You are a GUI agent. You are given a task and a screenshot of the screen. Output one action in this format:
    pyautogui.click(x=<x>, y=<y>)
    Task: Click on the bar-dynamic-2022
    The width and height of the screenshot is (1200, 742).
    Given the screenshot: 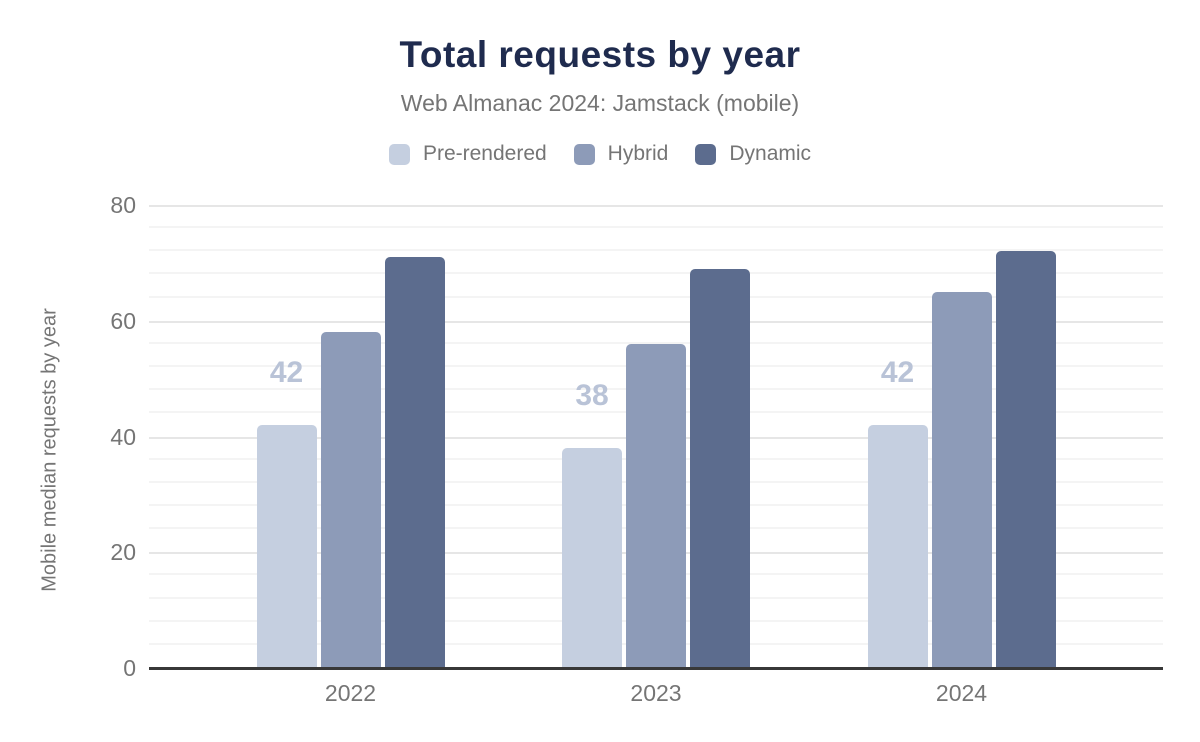 What is the action you would take?
    pyautogui.click(x=414, y=462)
    